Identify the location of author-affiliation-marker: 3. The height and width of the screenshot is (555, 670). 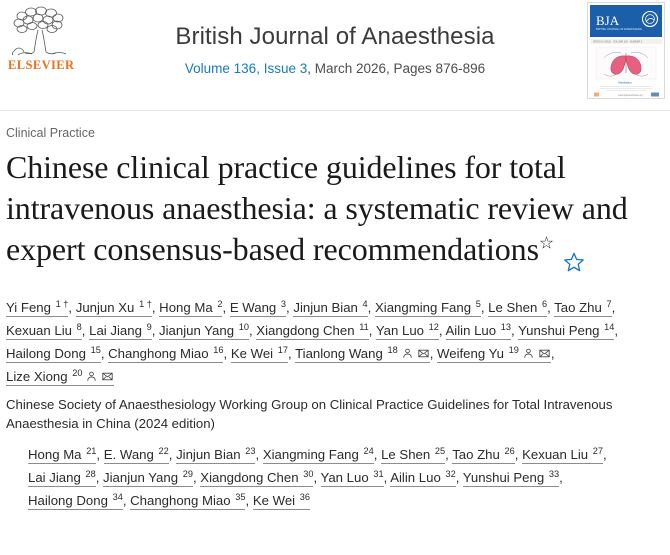
(283, 303).